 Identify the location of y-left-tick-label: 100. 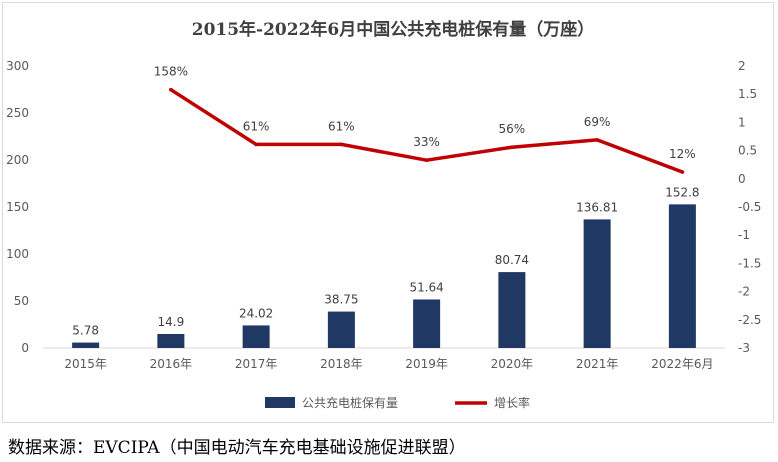
(17, 254).